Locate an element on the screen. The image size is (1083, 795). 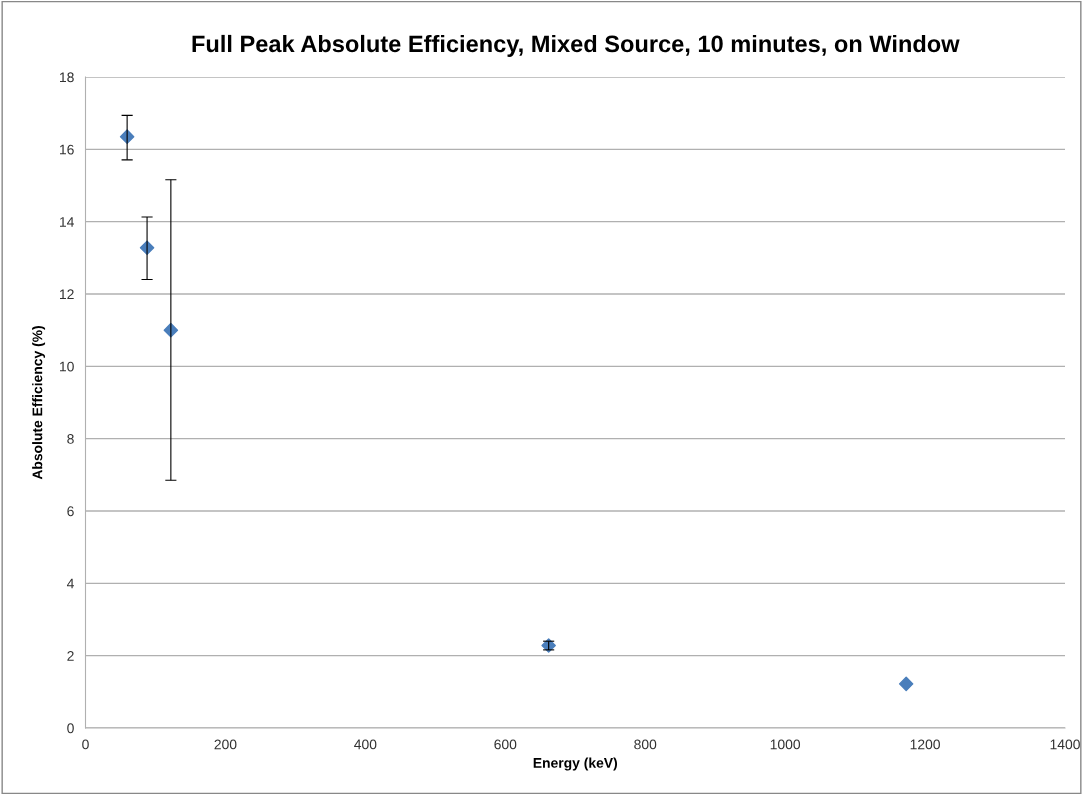
y-tick-label: 8 is located at coordinates (70, 439).